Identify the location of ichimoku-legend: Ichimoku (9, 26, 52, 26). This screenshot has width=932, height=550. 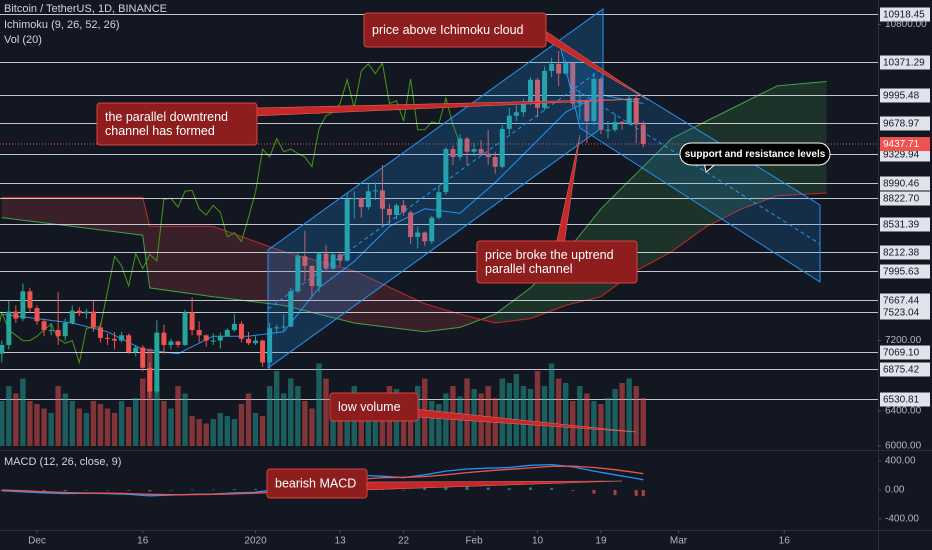
(62, 25).